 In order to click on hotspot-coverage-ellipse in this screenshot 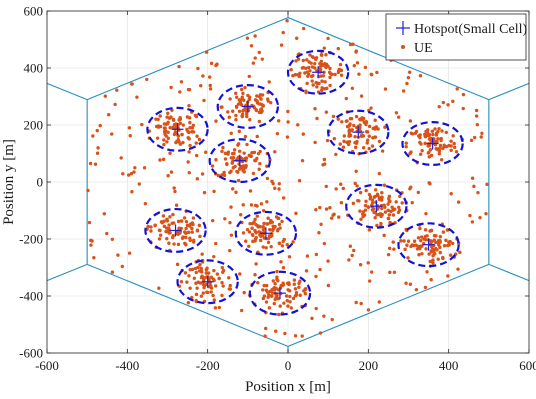, I will do `click(428, 245)`.